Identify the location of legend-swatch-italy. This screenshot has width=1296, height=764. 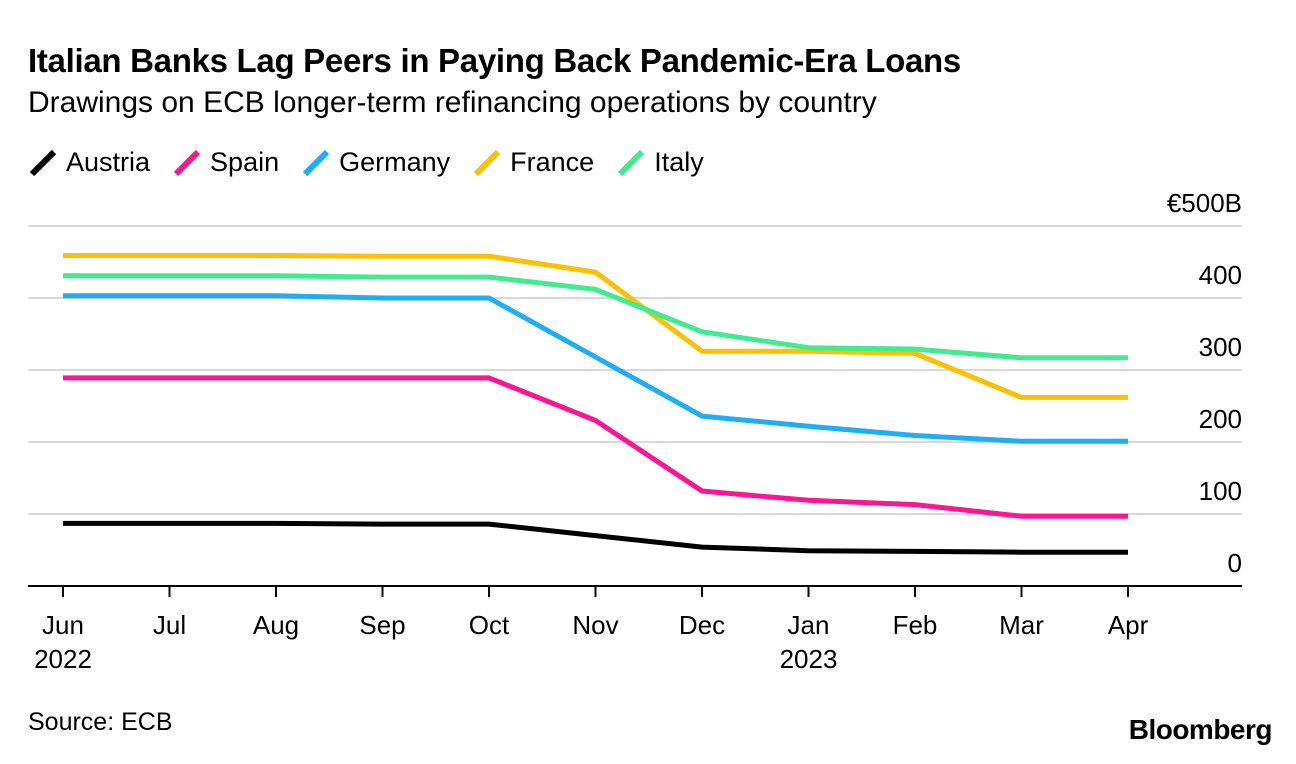
(631, 163).